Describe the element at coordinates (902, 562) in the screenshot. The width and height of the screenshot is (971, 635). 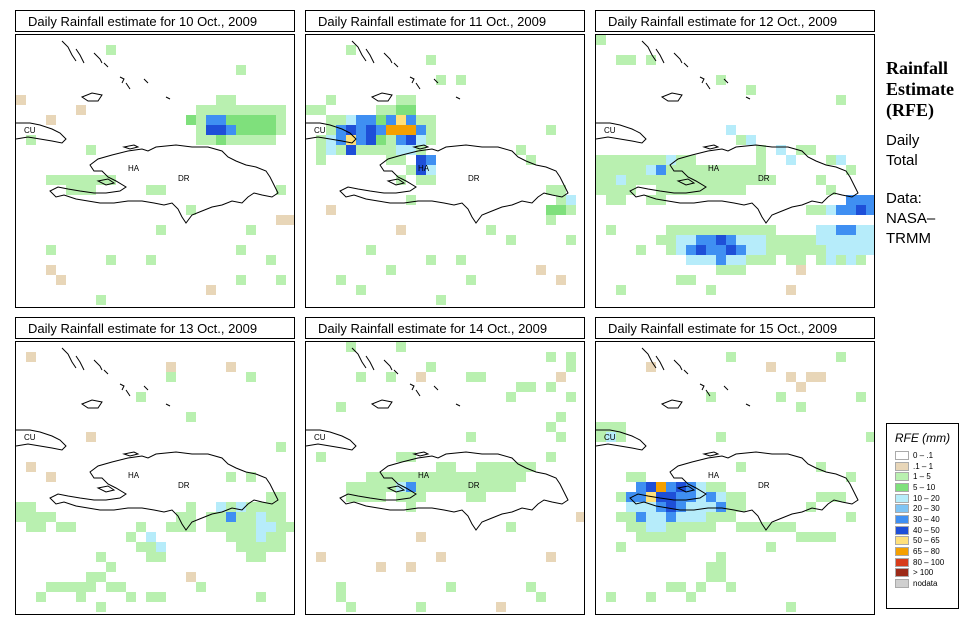
I see `legend-swatch` at that location.